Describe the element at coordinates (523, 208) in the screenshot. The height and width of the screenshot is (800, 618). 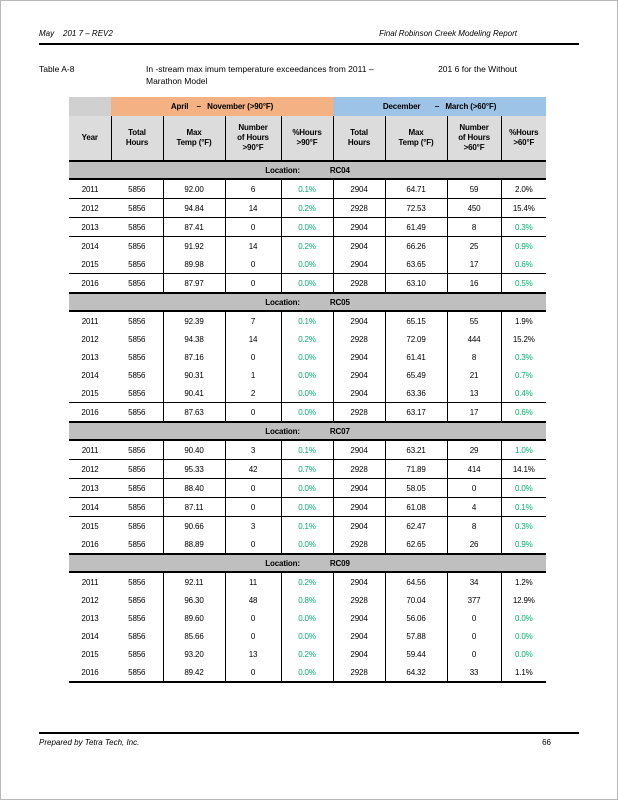
I see `pct-gt60-cell: 15.4%` at that location.